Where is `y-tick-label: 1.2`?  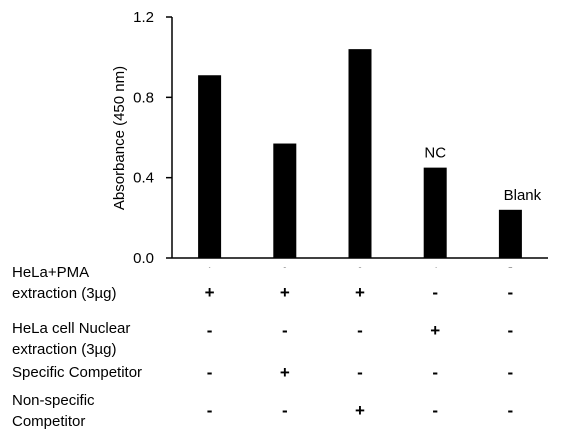 y-tick-label: 1.2 is located at coordinates (143, 17).